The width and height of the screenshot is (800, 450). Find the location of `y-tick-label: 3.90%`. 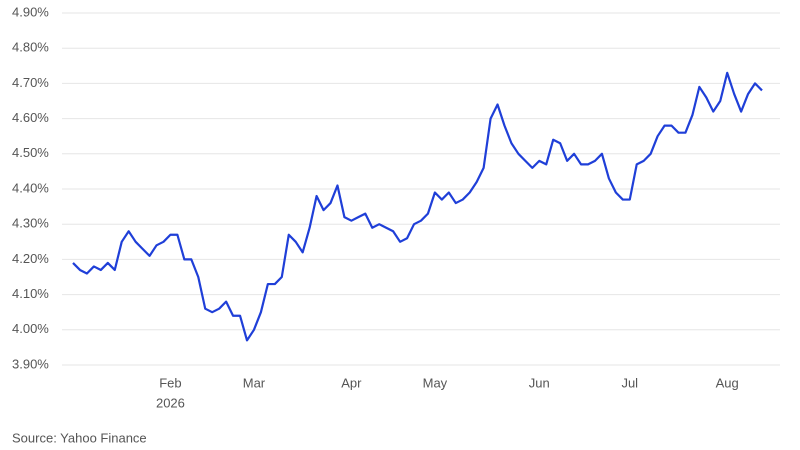

y-tick-label: 3.90% is located at coordinates (30, 363).